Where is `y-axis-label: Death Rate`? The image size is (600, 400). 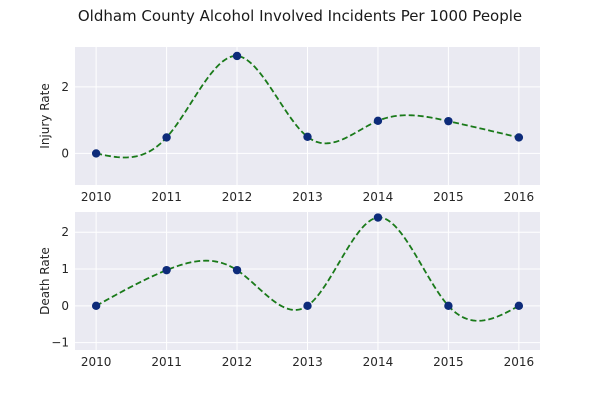
y-axis-label: Death Rate is located at coordinates (45, 281).